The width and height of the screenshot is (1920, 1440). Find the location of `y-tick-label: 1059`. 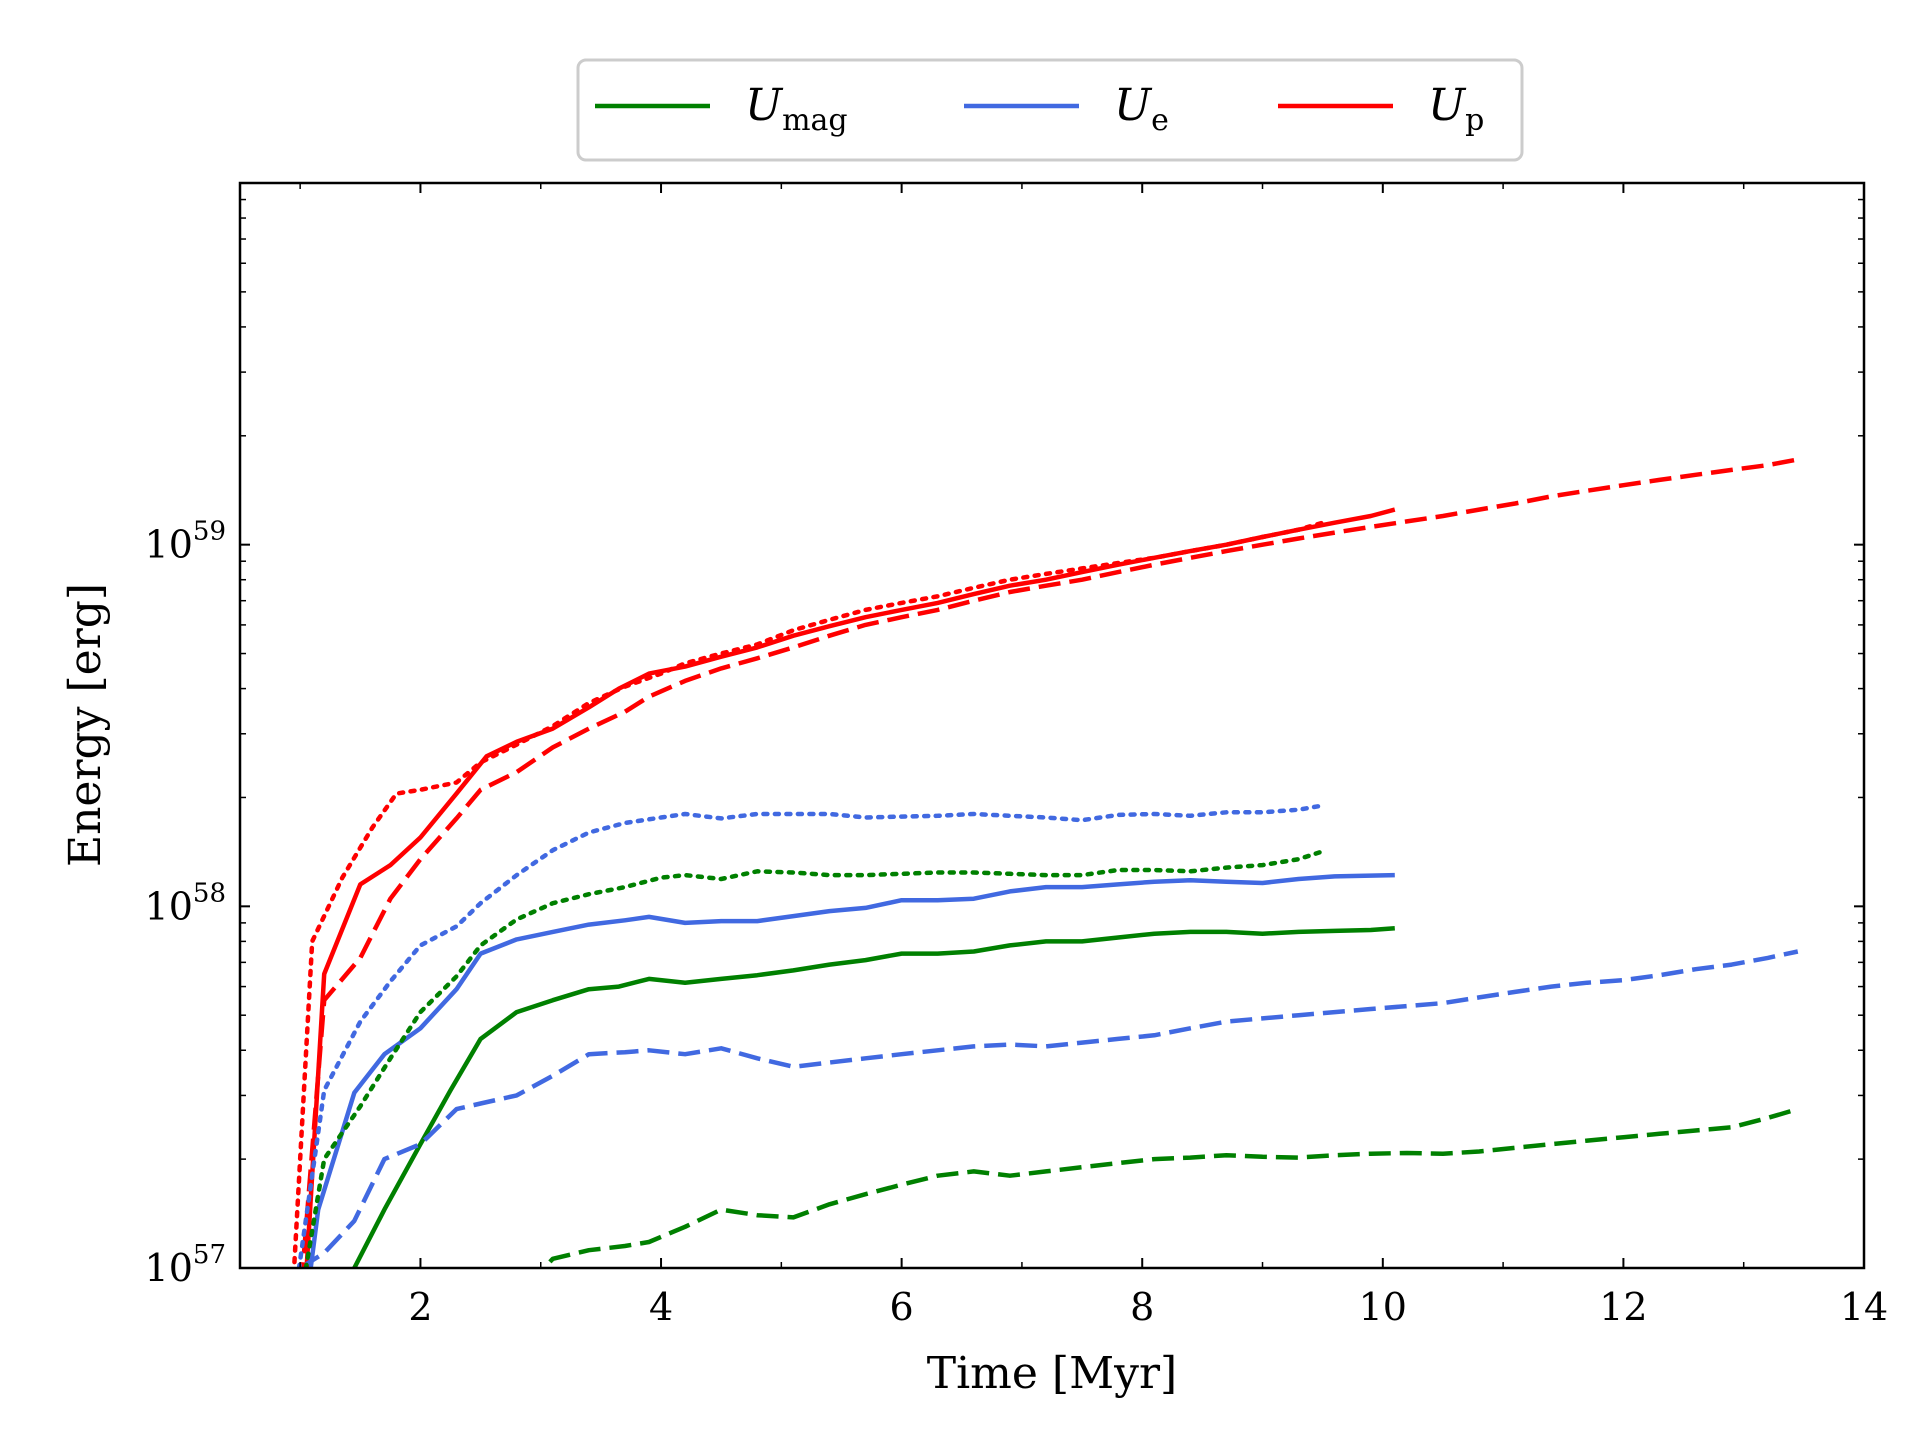

y-tick-label: 1059 is located at coordinates (185, 542).